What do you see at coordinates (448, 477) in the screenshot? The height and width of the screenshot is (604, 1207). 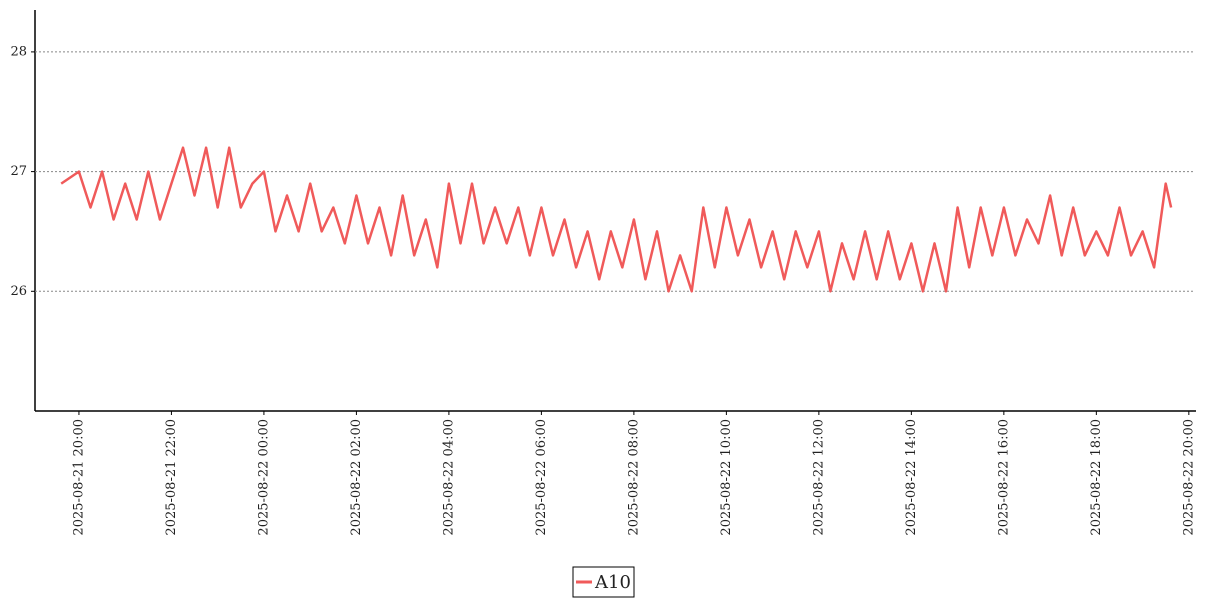 I see `x-tick-label: 2025-08-22 04:00` at bounding box center [448, 477].